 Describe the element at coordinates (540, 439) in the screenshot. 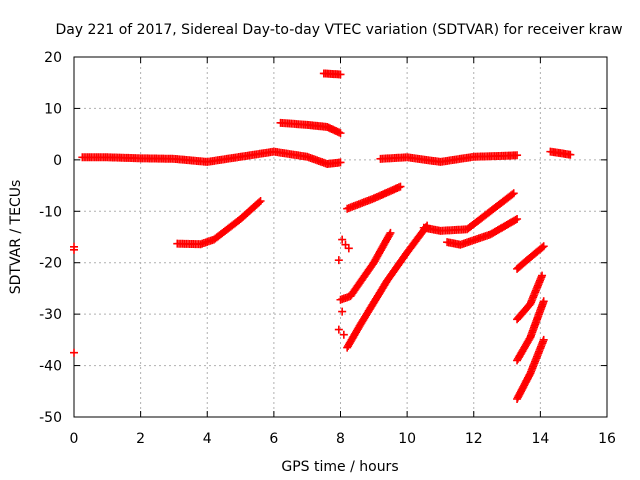

I see `x-tick-label: 14` at that location.